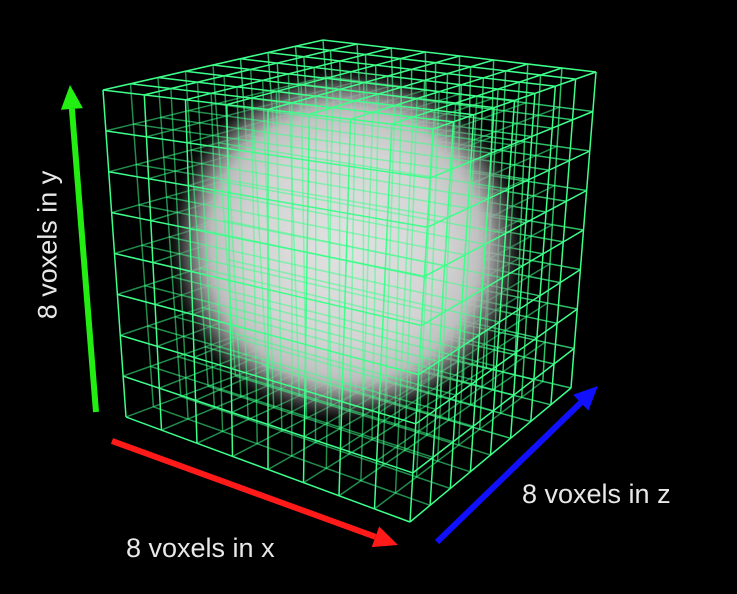 The height and width of the screenshot is (594, 737). What do you see at coordinates (71, 97) in the screenshot?
I see `y-axis-arrow-head` at bounding box center [71, 97].